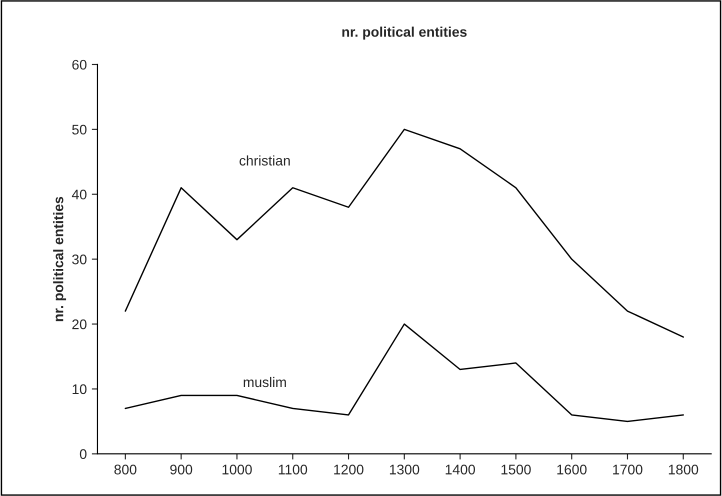 This screenshot has width=722, height=496. I want to click on x-tick-label: 1600, so click(572, 469).